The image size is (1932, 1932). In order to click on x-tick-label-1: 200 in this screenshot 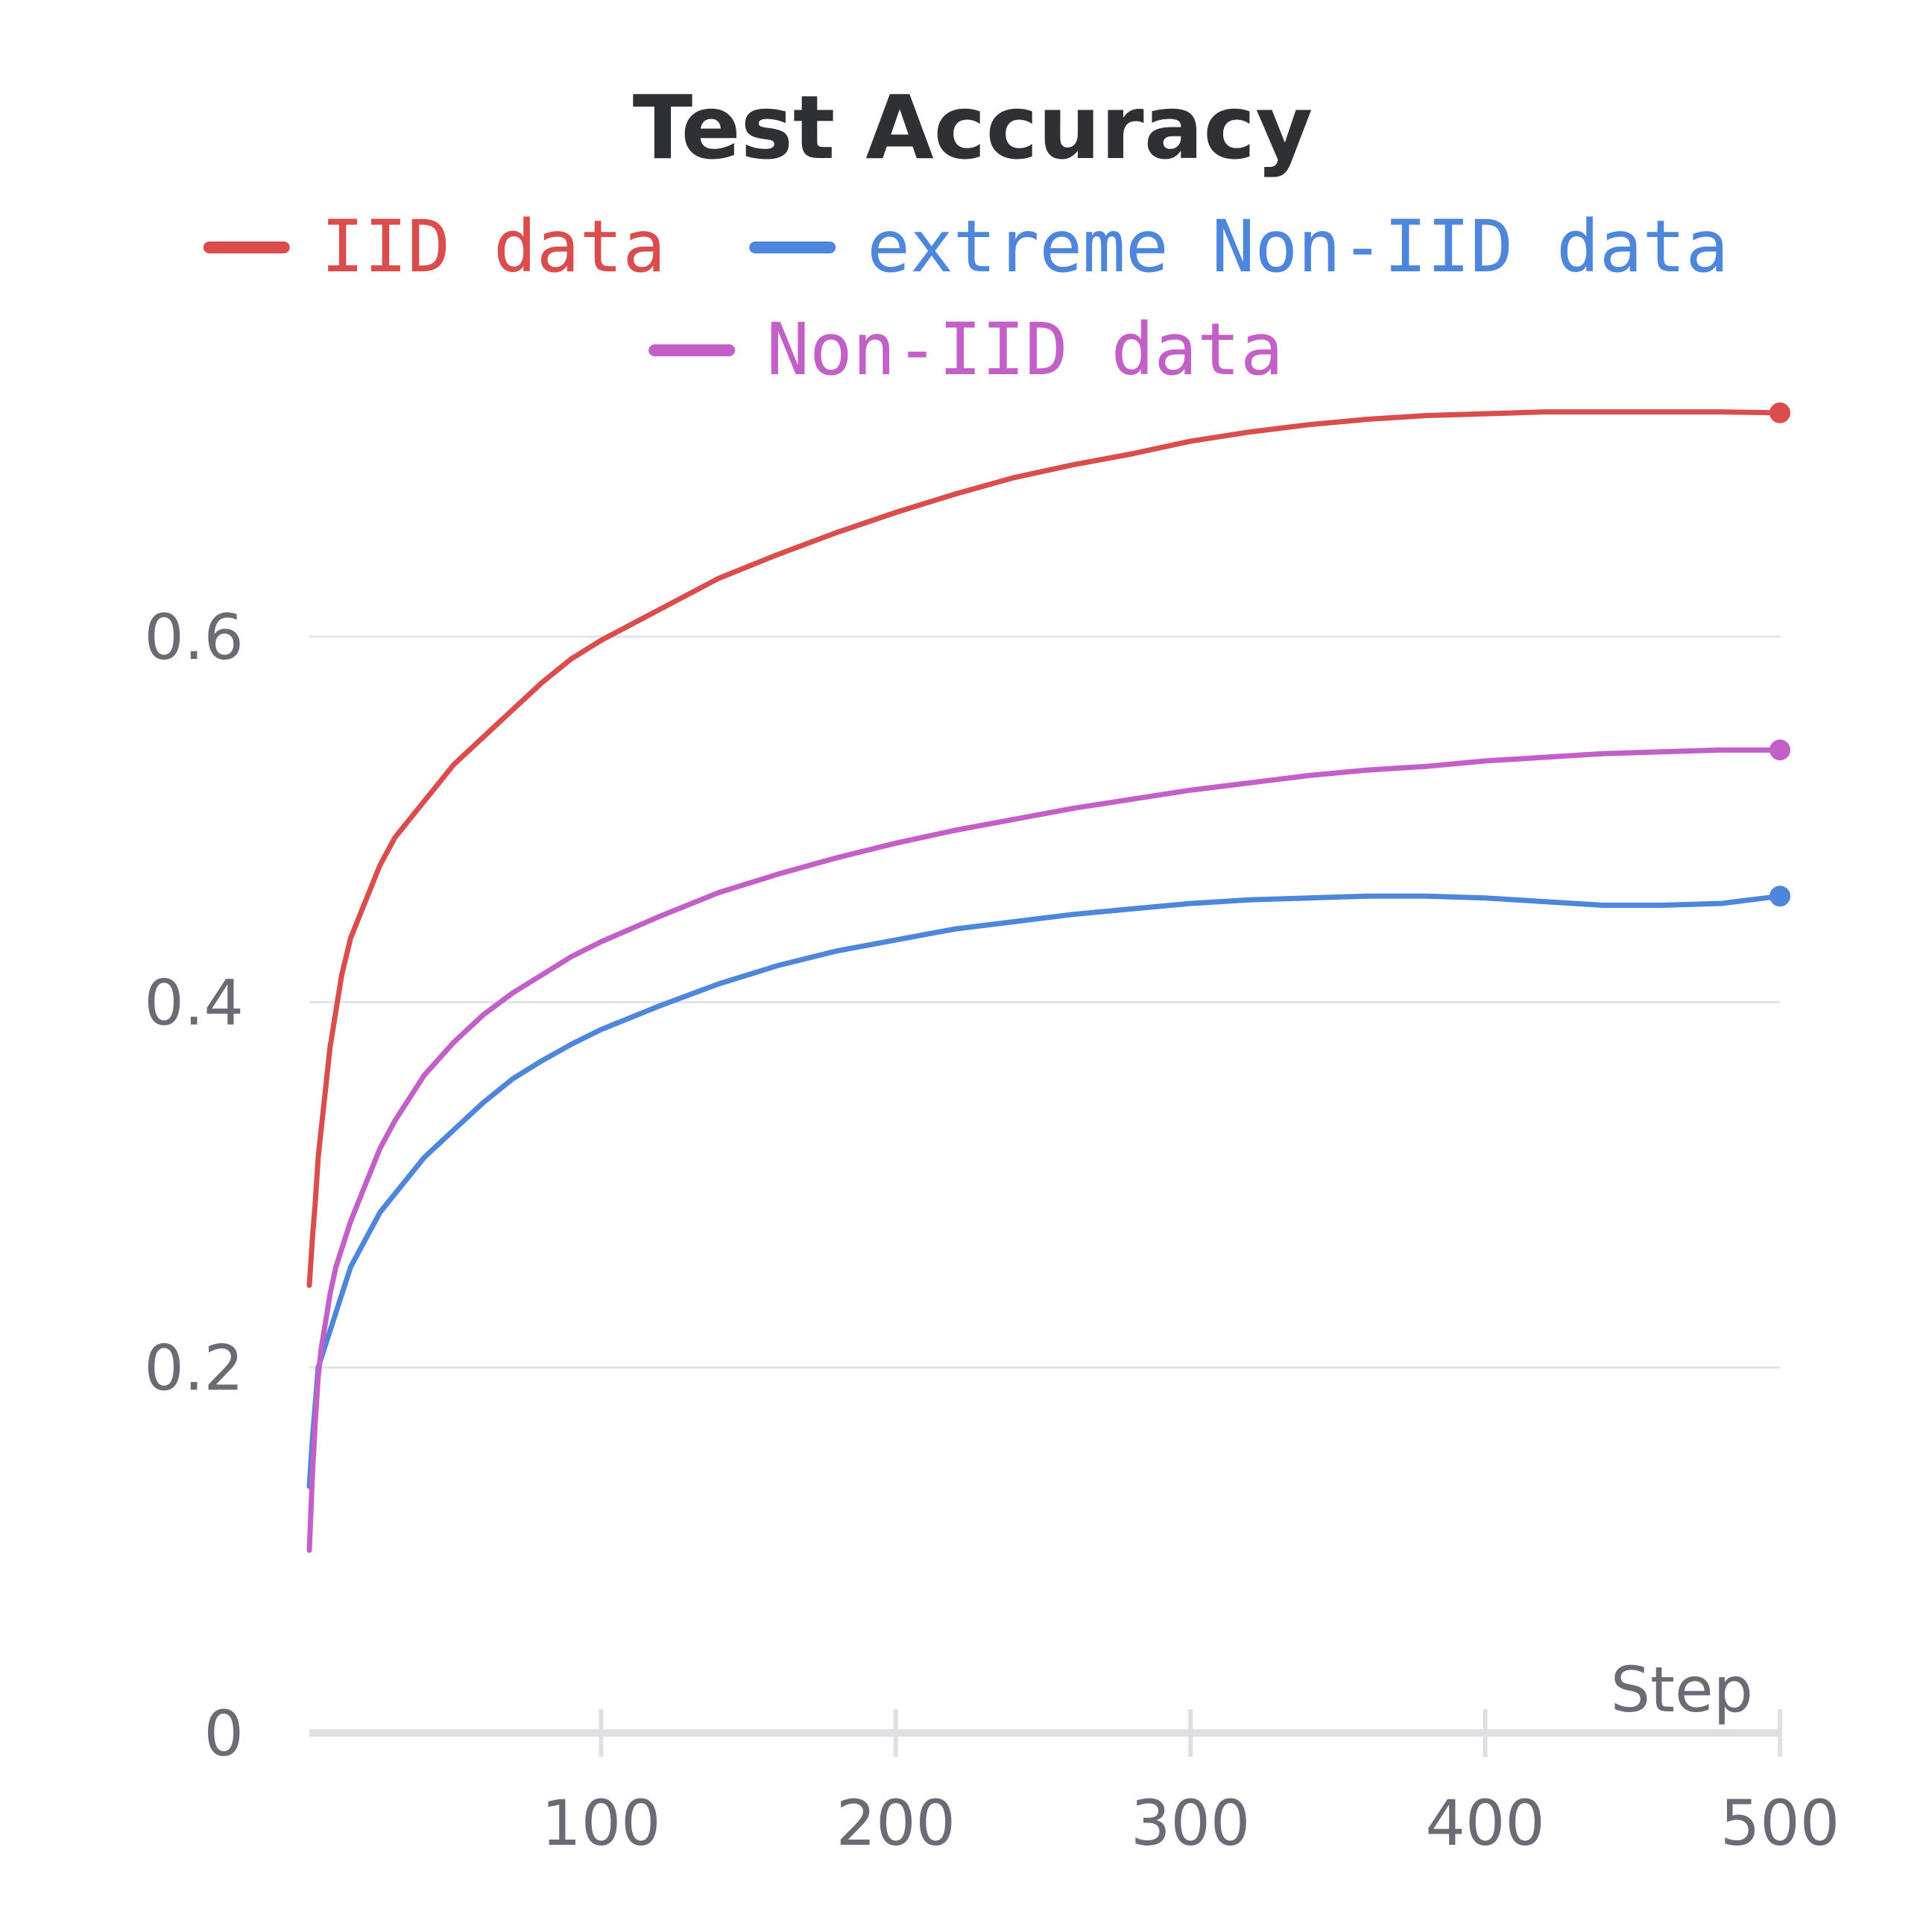, I will do `click(896, 1824)`.